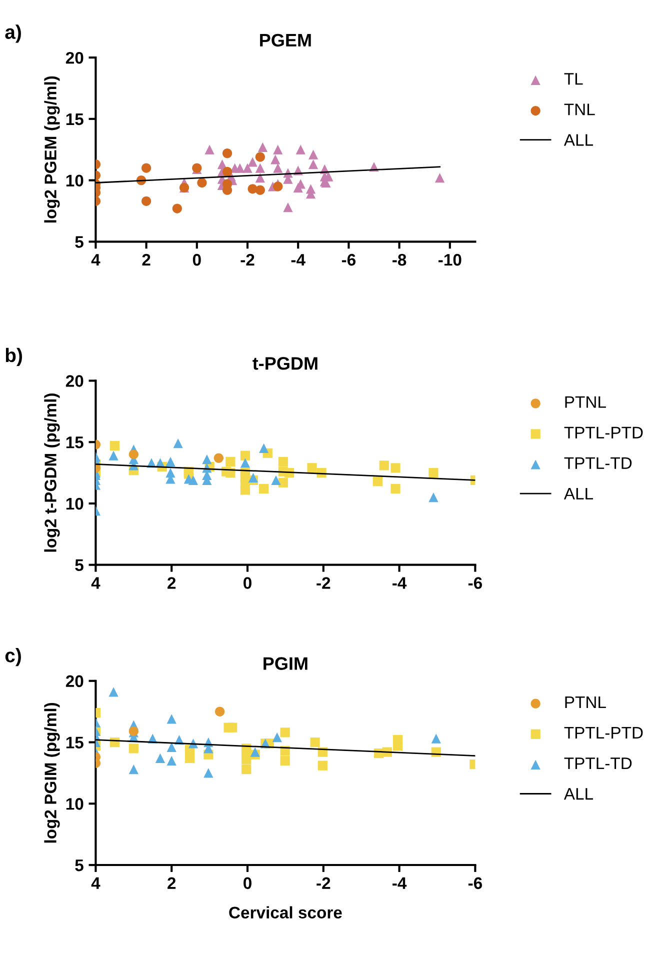 The height and width of the screenshot is (959, 660). What do you see at coordinates (75, 58) in the screenshot?
I see `y-tick-label: 20` at bounding box center [75, 58].